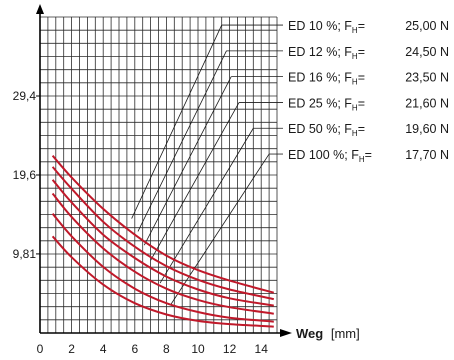 This screenshot has width=454, height=360. I want to click on x-tick-label: 4, so click(103, 349).